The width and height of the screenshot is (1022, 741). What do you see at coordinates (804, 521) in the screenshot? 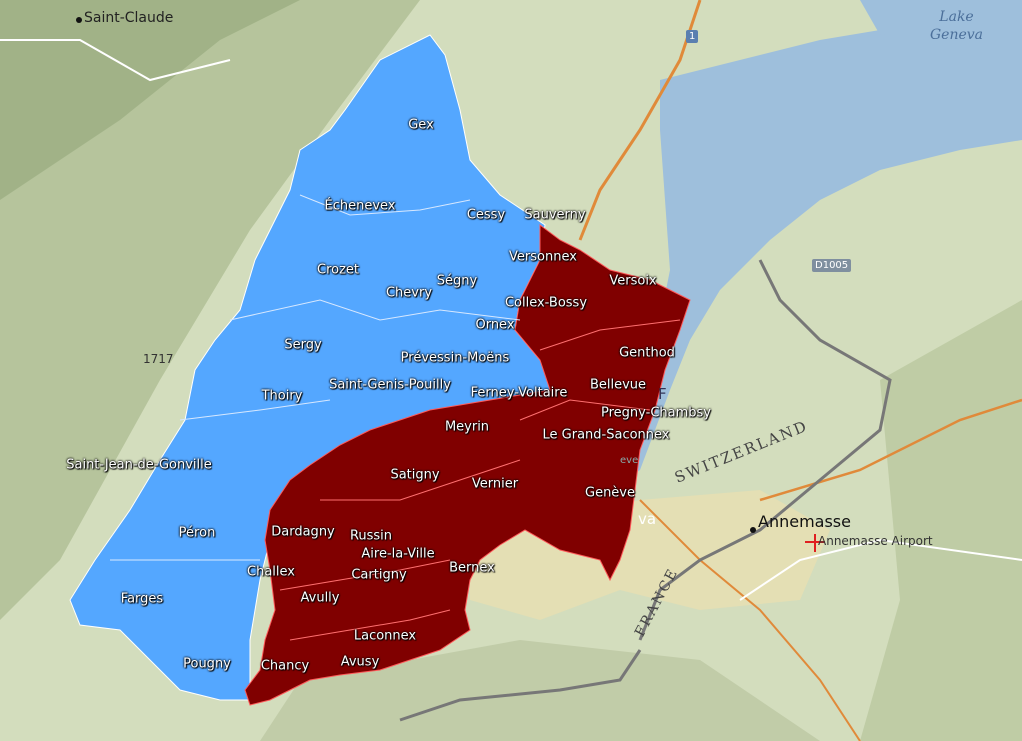
I see `city-label: Annemasse` at bounding box center [804, 521].